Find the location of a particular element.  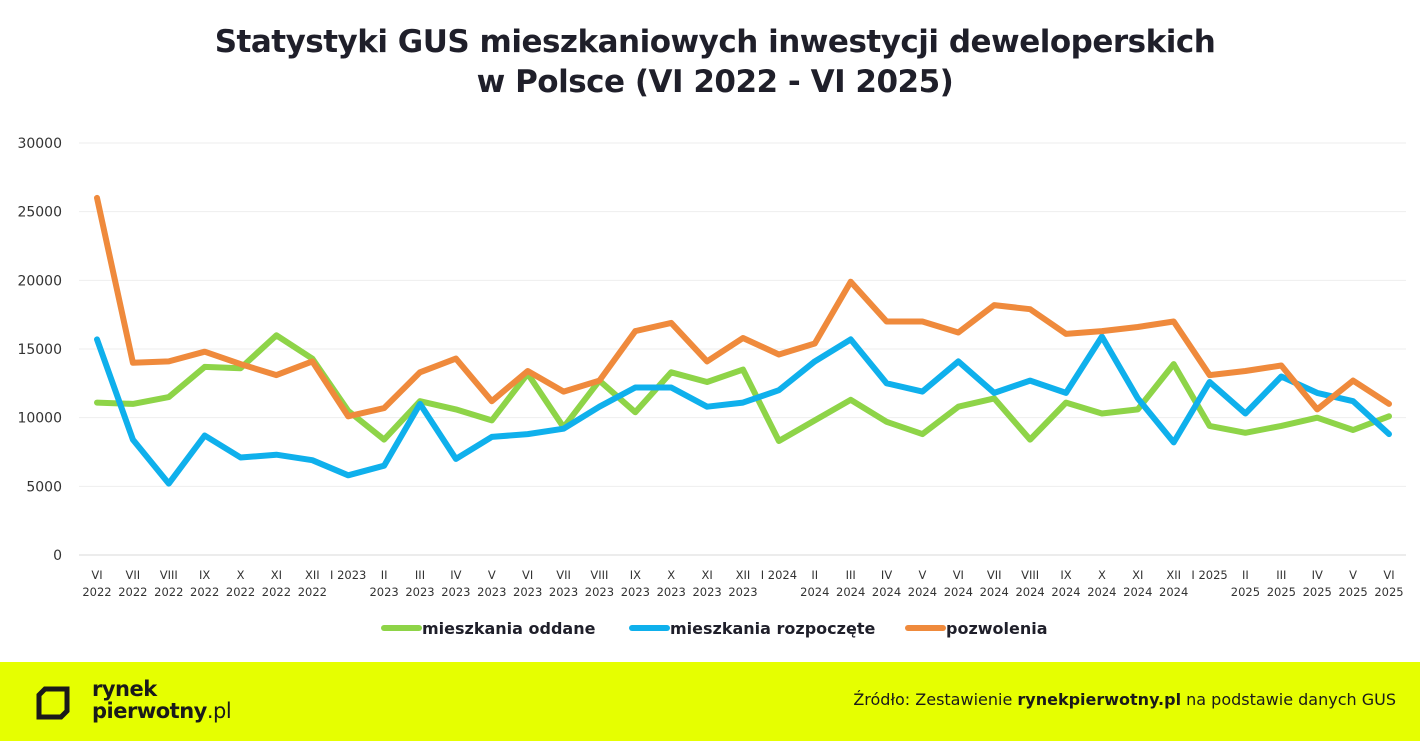

source-prefix: Źródło: Zestawienie is located at coordinates (935, 699).